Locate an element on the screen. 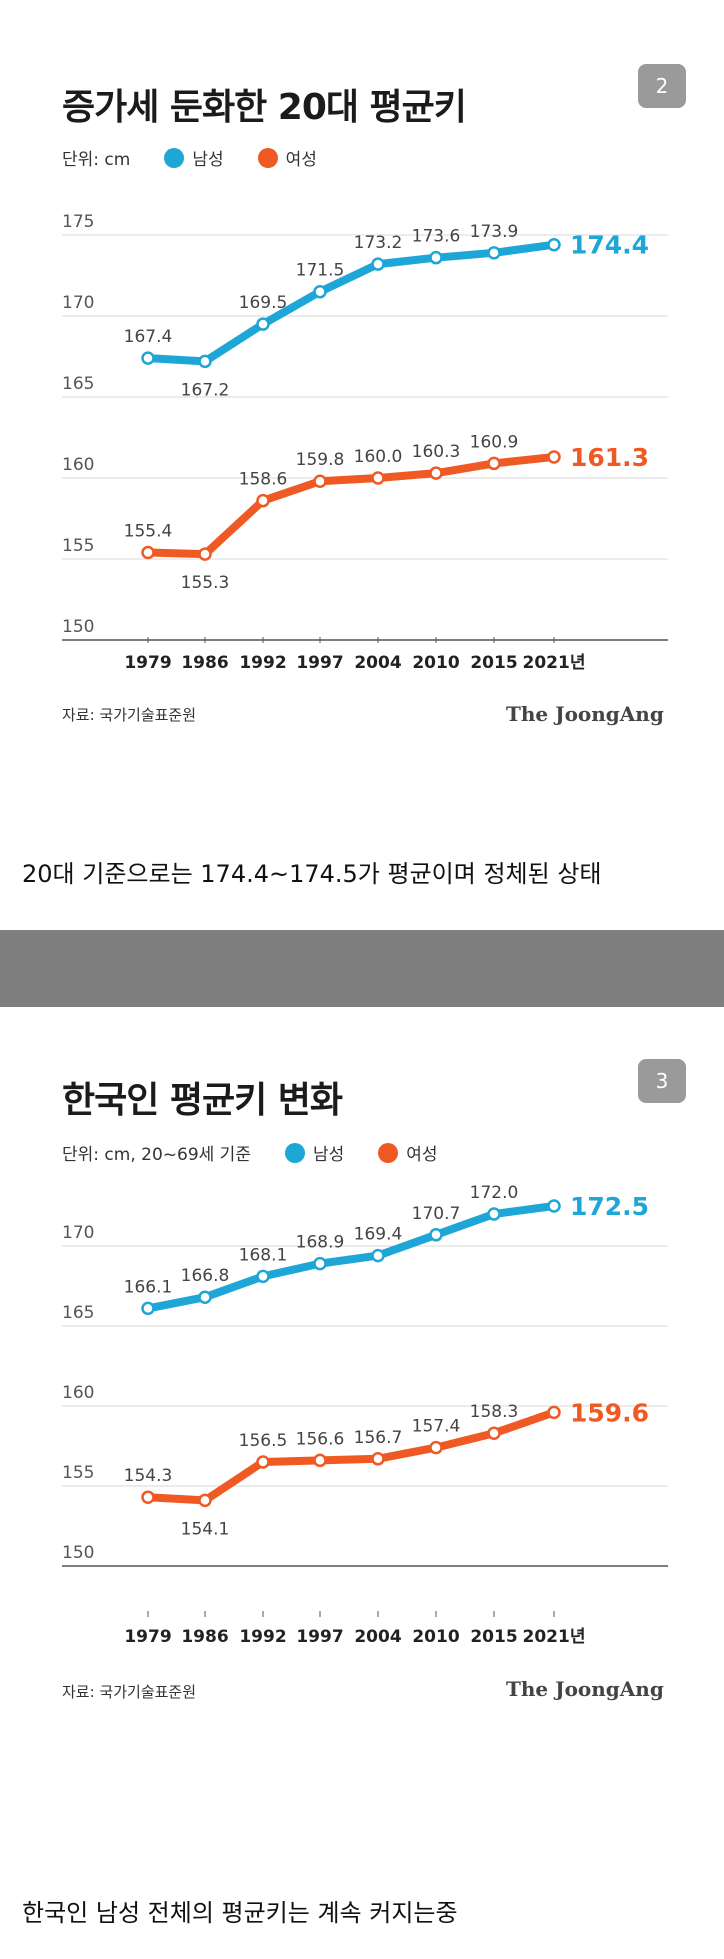 The height and width of the screenshot is (1959, 724). data-label: 167.2 is located at coordinates (205, 390).